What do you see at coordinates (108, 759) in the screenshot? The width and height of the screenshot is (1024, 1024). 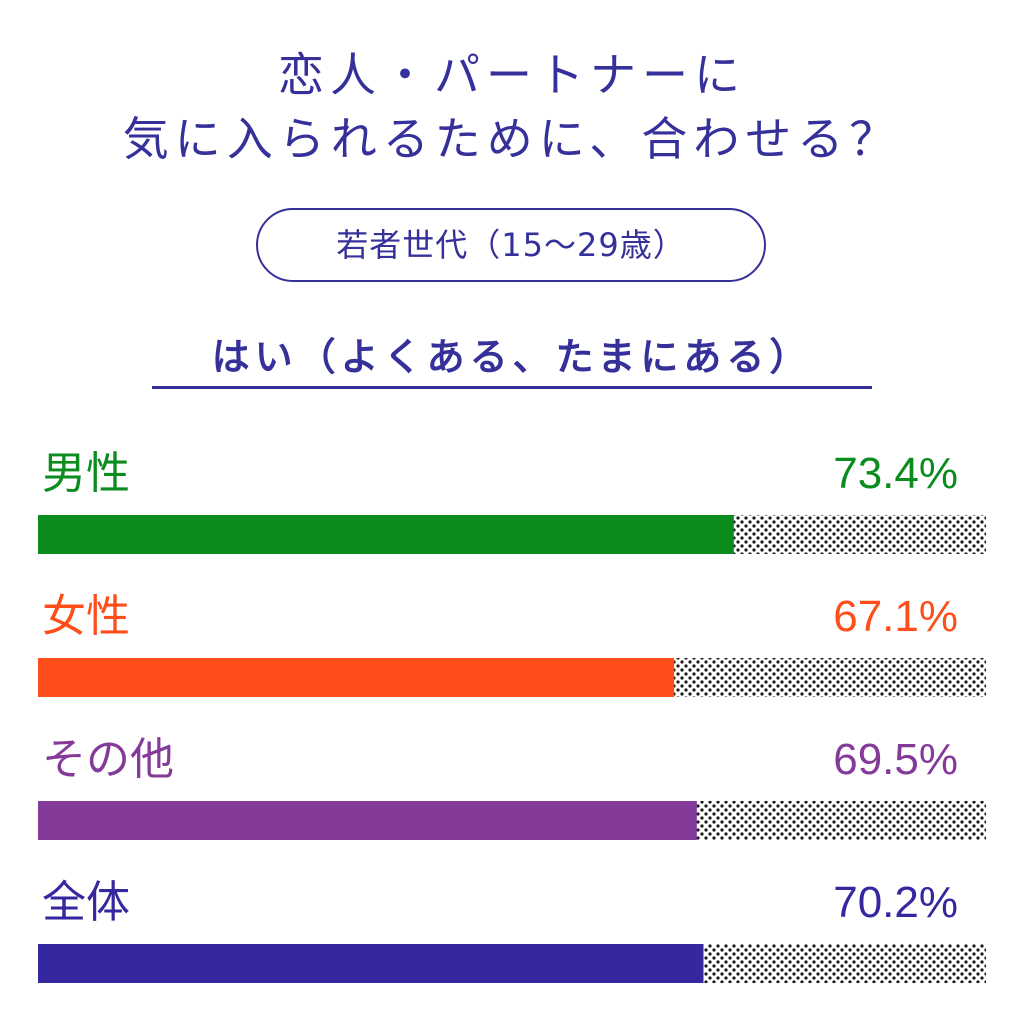 I see `category-label: その他` at bounding box center [108, 759].